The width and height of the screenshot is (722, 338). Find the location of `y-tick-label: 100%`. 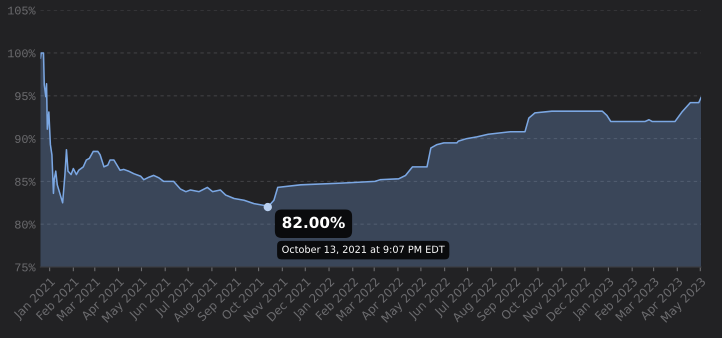

y-tick-label: 100% is located at coordinates (22, 53).